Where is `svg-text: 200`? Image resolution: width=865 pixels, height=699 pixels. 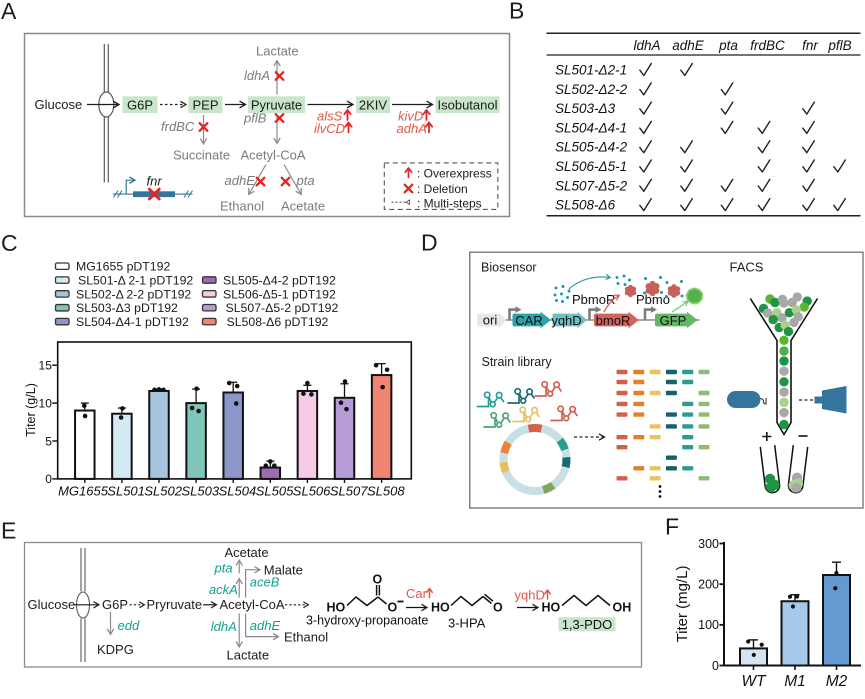 svg-text: 200 is located at coordinates (708, 585).